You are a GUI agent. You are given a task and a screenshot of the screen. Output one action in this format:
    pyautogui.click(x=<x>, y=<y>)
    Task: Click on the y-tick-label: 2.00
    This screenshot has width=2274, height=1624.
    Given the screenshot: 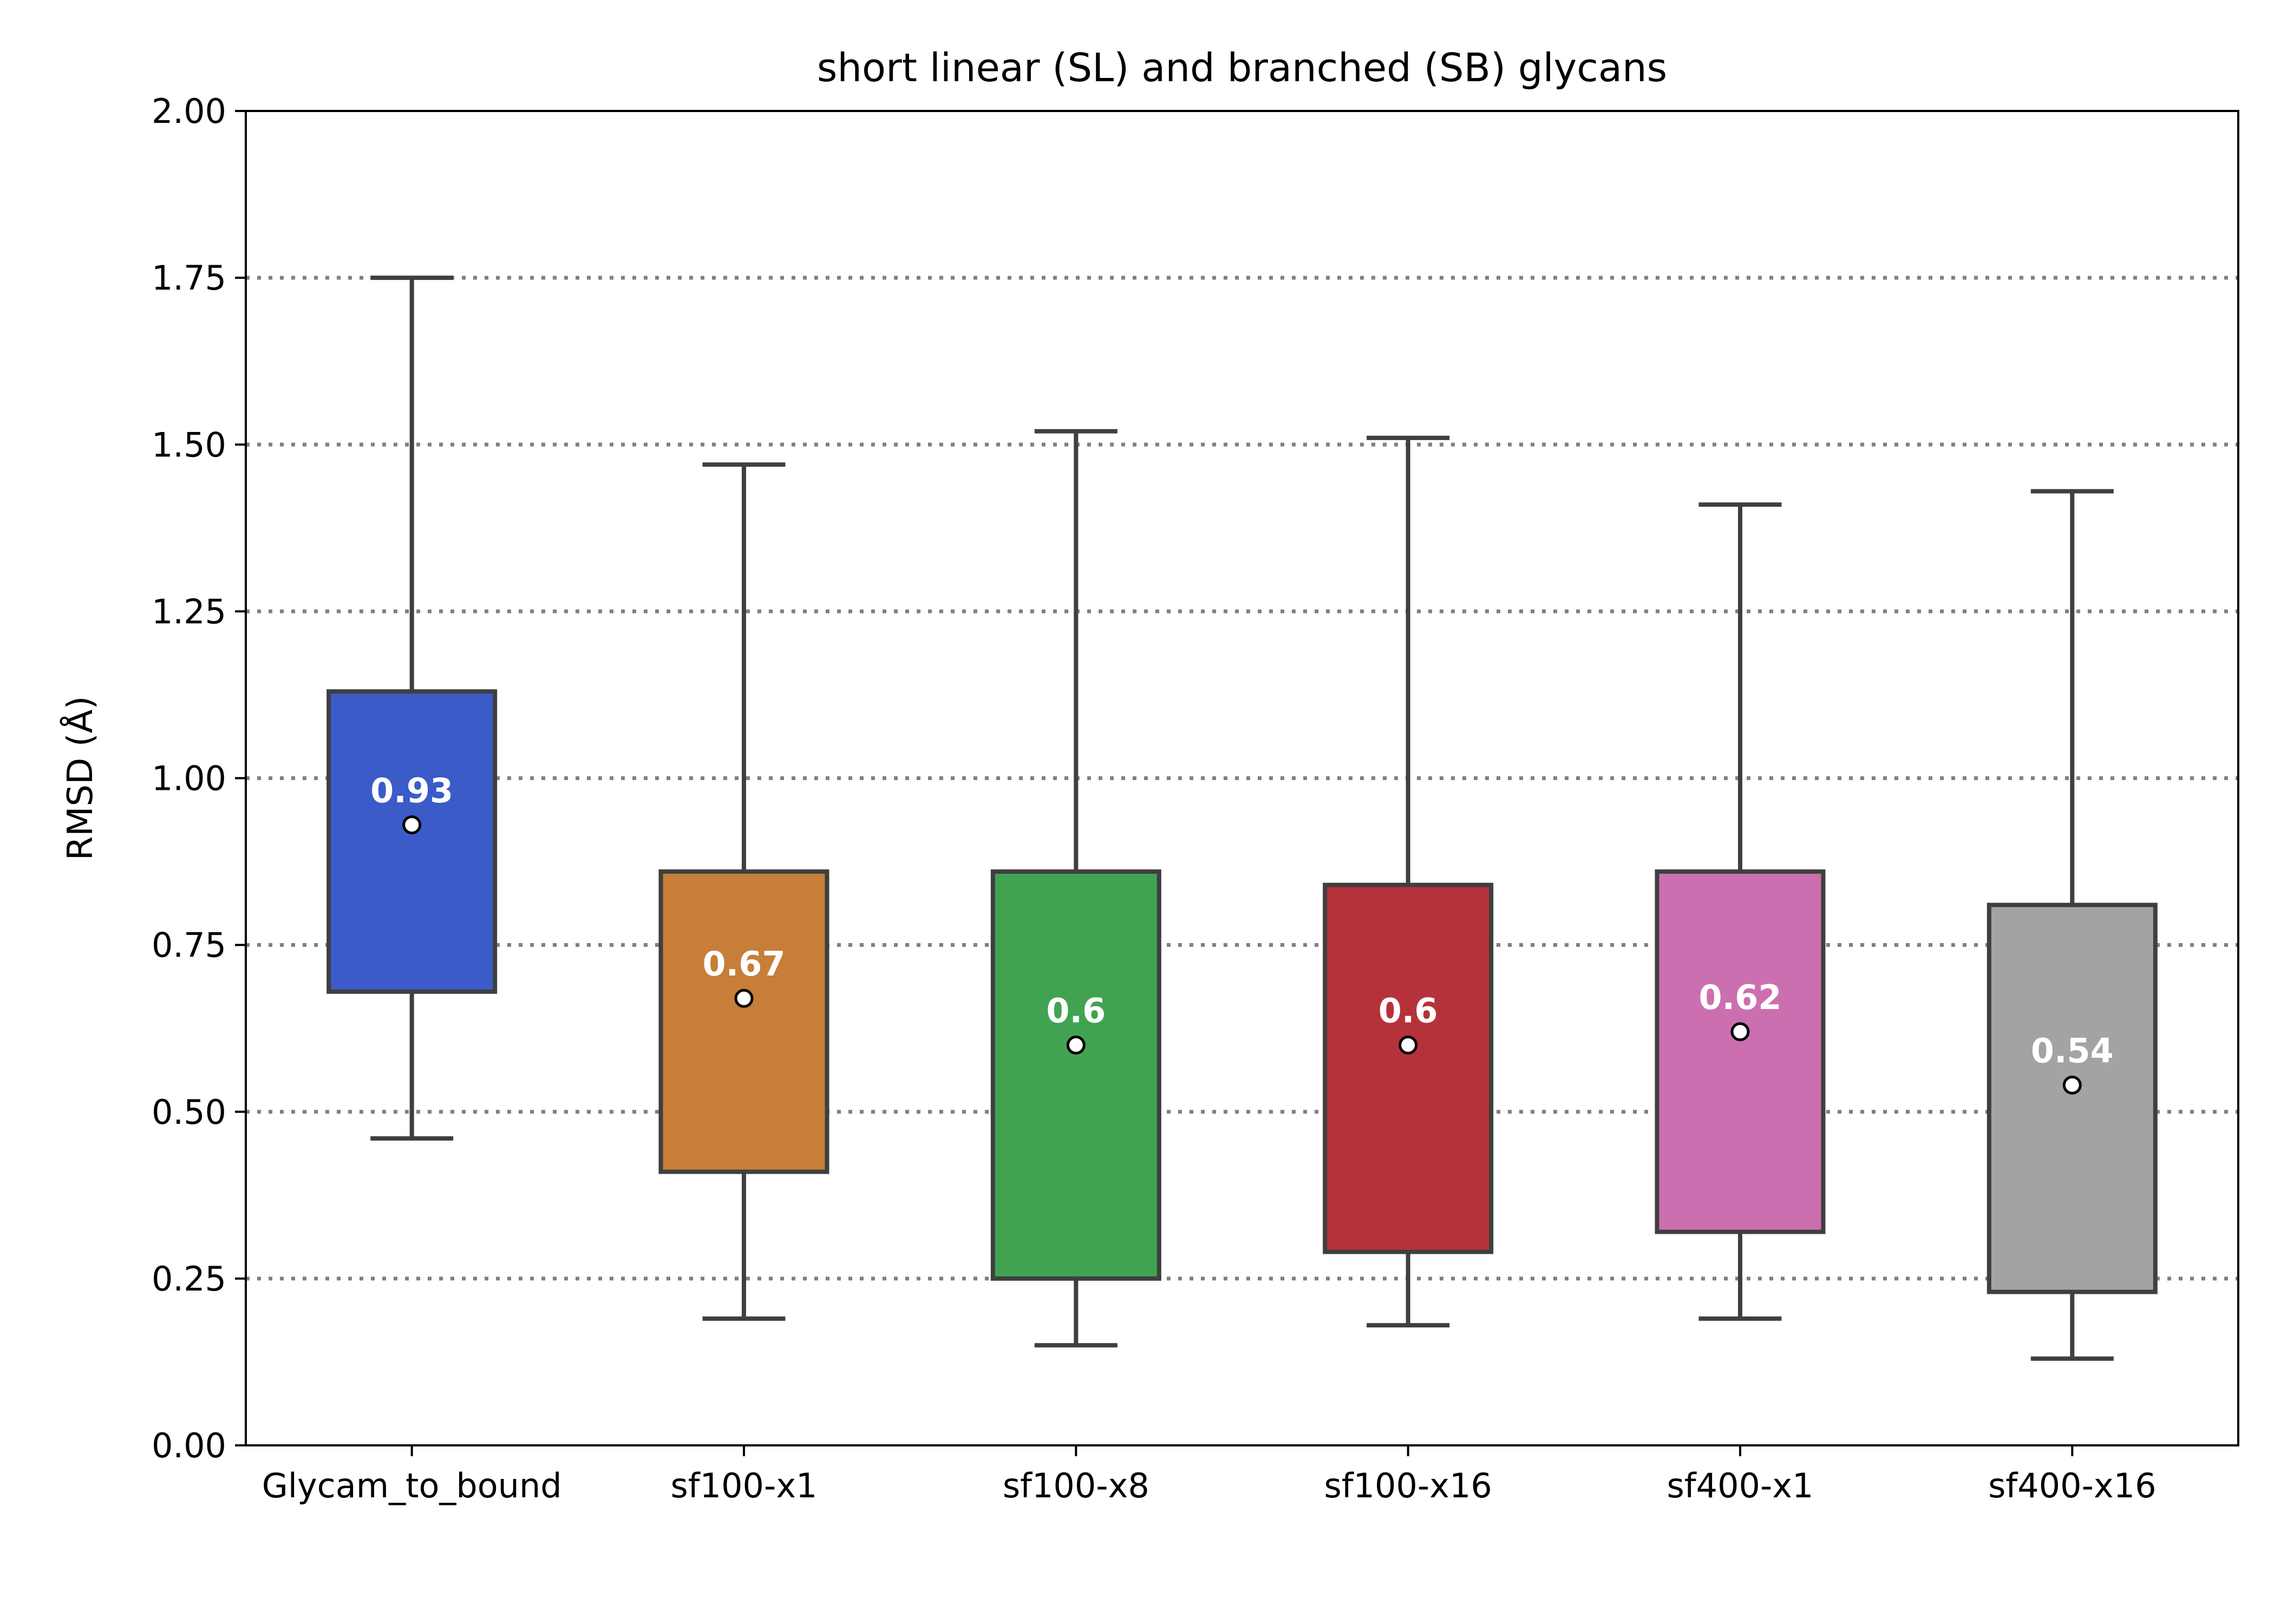 What is the action you would take?
    pyautogui.click(x=189, y=111)
    